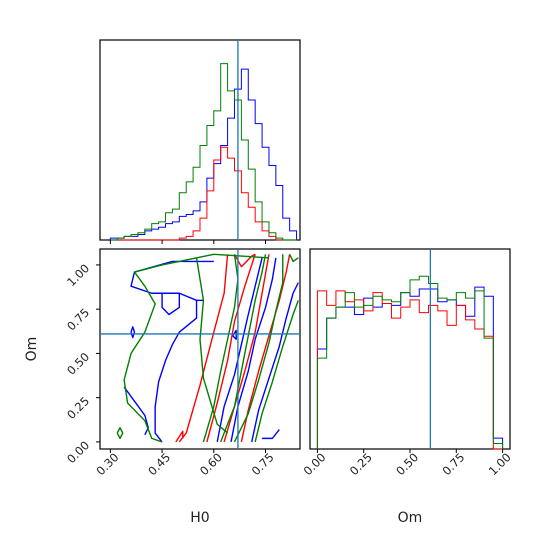  I want to click on om-hist-x-tick-label: 0.50, so click(407, 464).